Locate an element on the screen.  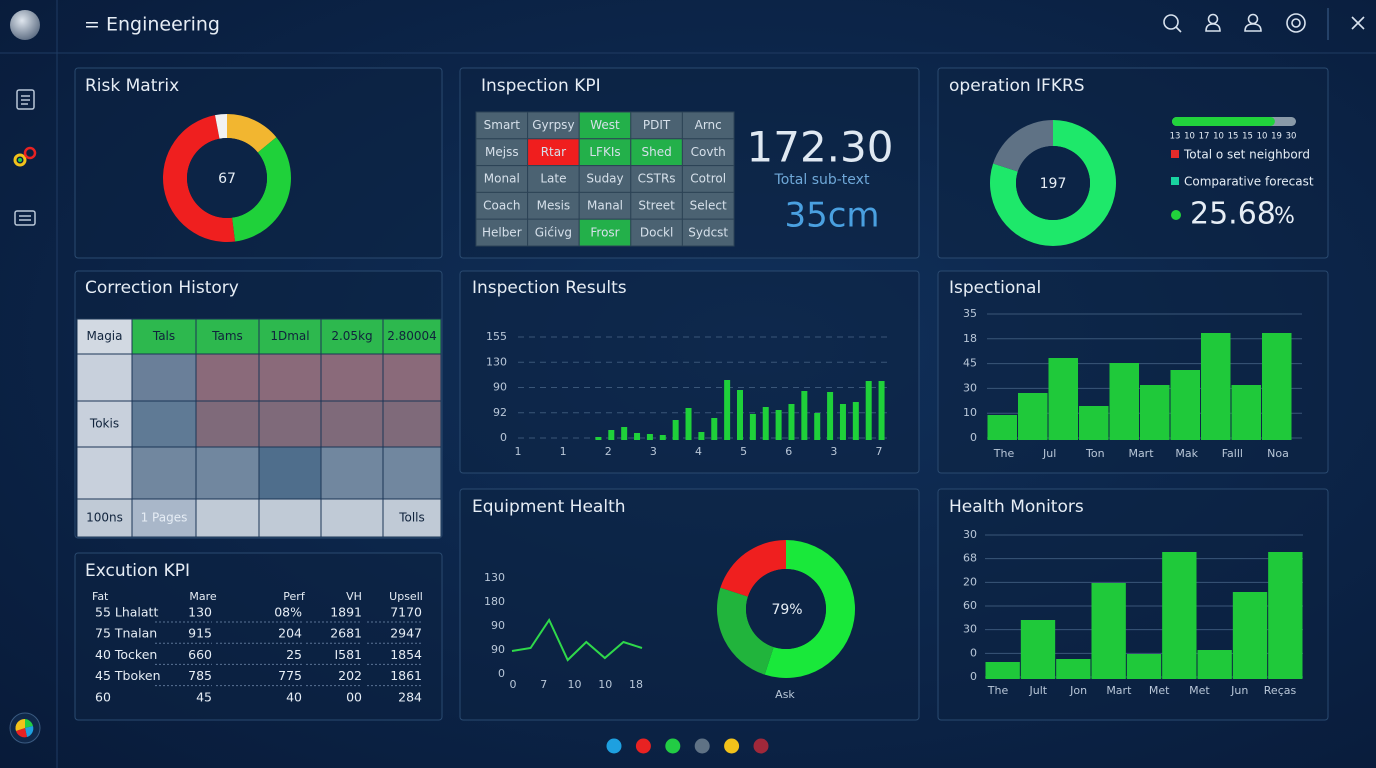
kpi-cell: 130 is located at coordinates (200, 612).